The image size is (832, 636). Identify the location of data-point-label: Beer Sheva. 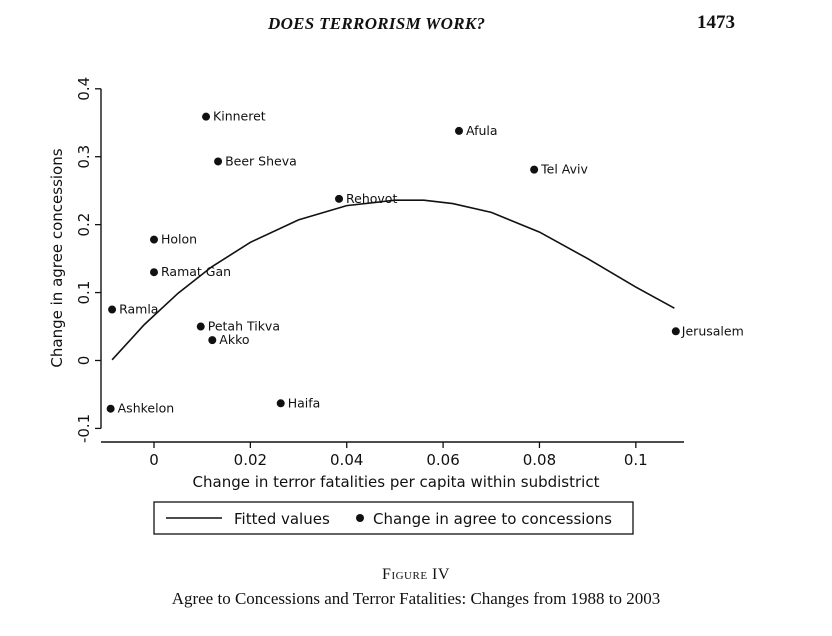
(261, 160).